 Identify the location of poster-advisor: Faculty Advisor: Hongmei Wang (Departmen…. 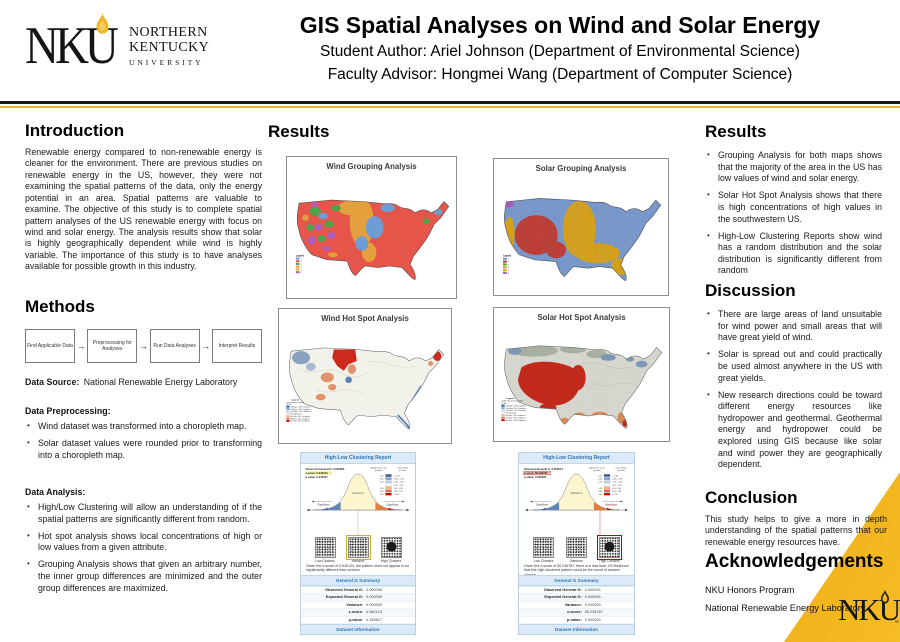
(560, 74).